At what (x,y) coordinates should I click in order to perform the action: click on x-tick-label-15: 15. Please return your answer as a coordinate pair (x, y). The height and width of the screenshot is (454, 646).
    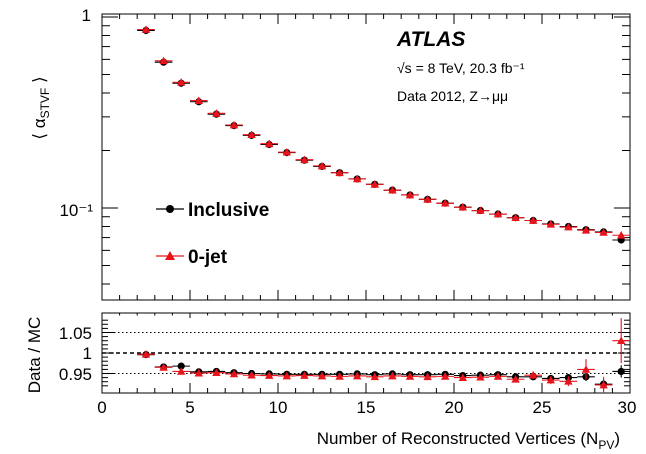
    Looking at the image, I should click on (366, 407).